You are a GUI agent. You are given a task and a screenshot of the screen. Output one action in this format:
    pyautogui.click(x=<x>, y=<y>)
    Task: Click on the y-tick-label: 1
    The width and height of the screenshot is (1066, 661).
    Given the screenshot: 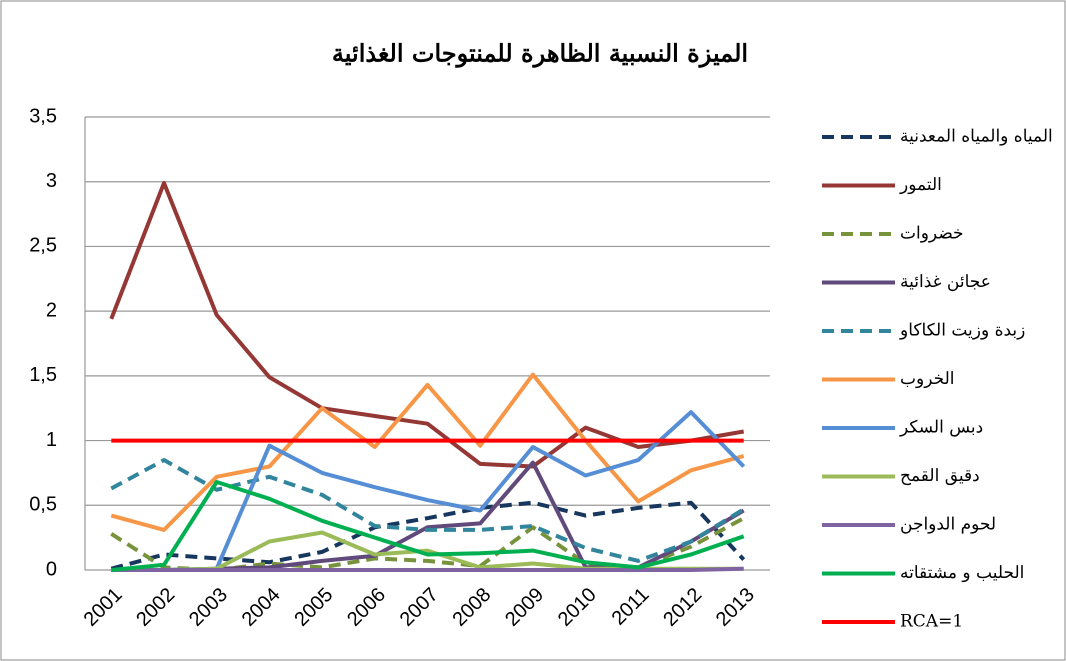 What is the action you would take?
    pyautogui.click(x=51, y=440)
    